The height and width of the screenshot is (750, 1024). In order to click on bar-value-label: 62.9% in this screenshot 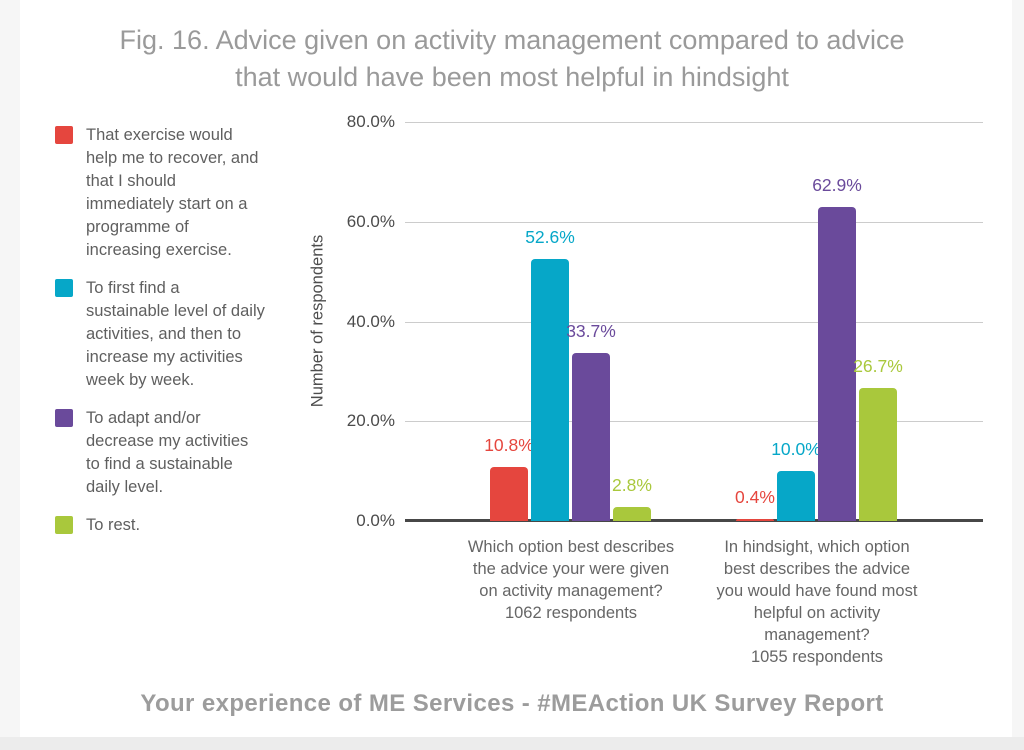, I will do `click(837, 185)`.